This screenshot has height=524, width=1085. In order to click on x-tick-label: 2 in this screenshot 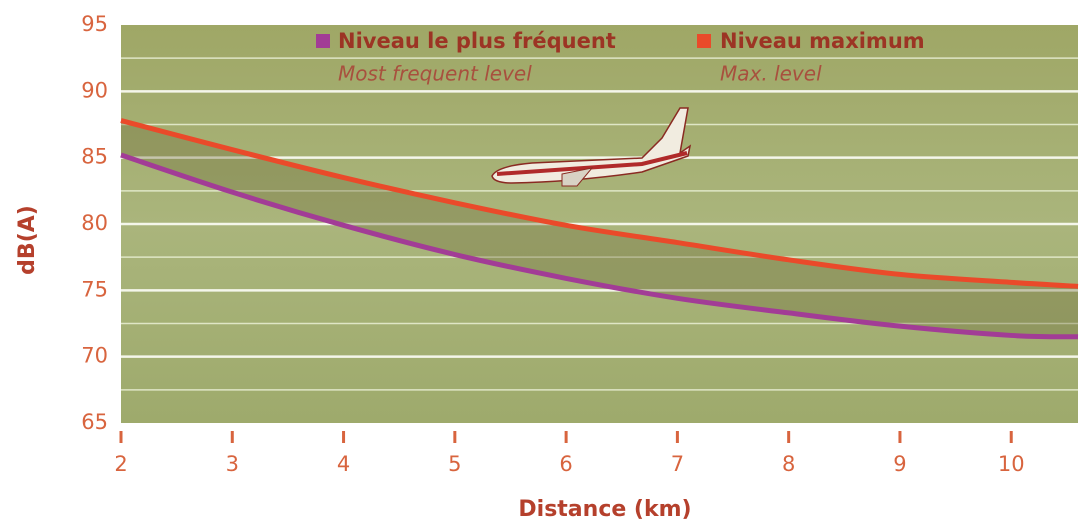, I will do `click(120, 464)`.